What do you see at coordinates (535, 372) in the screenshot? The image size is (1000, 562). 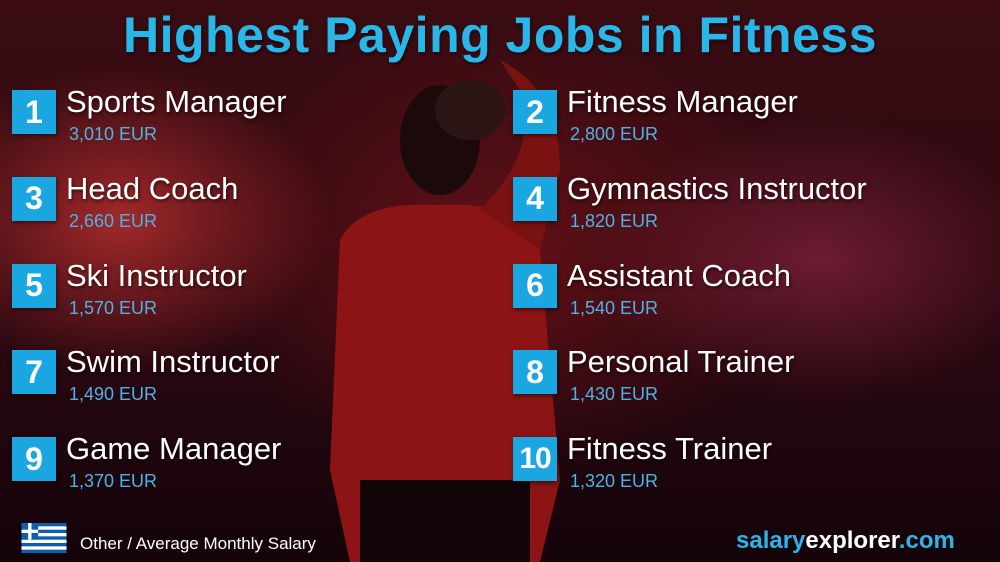 I see `rank-badge: 8` at bounding box center [535, 372].